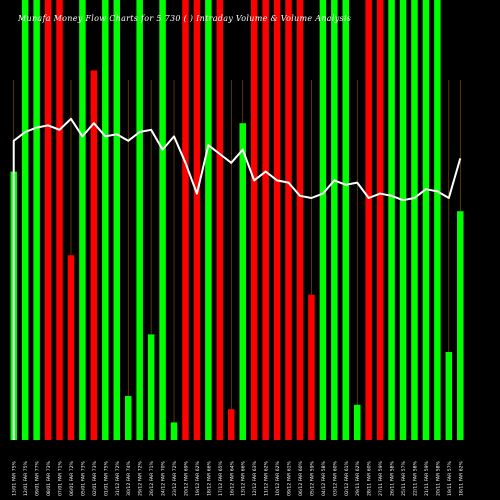 This screenshot has width=500, height=500. What do you see at coordinates (198, 478) in the screenshot?
I see `x-tick-label: 19/12 FAR 62%` at bounding box center [198, 478].